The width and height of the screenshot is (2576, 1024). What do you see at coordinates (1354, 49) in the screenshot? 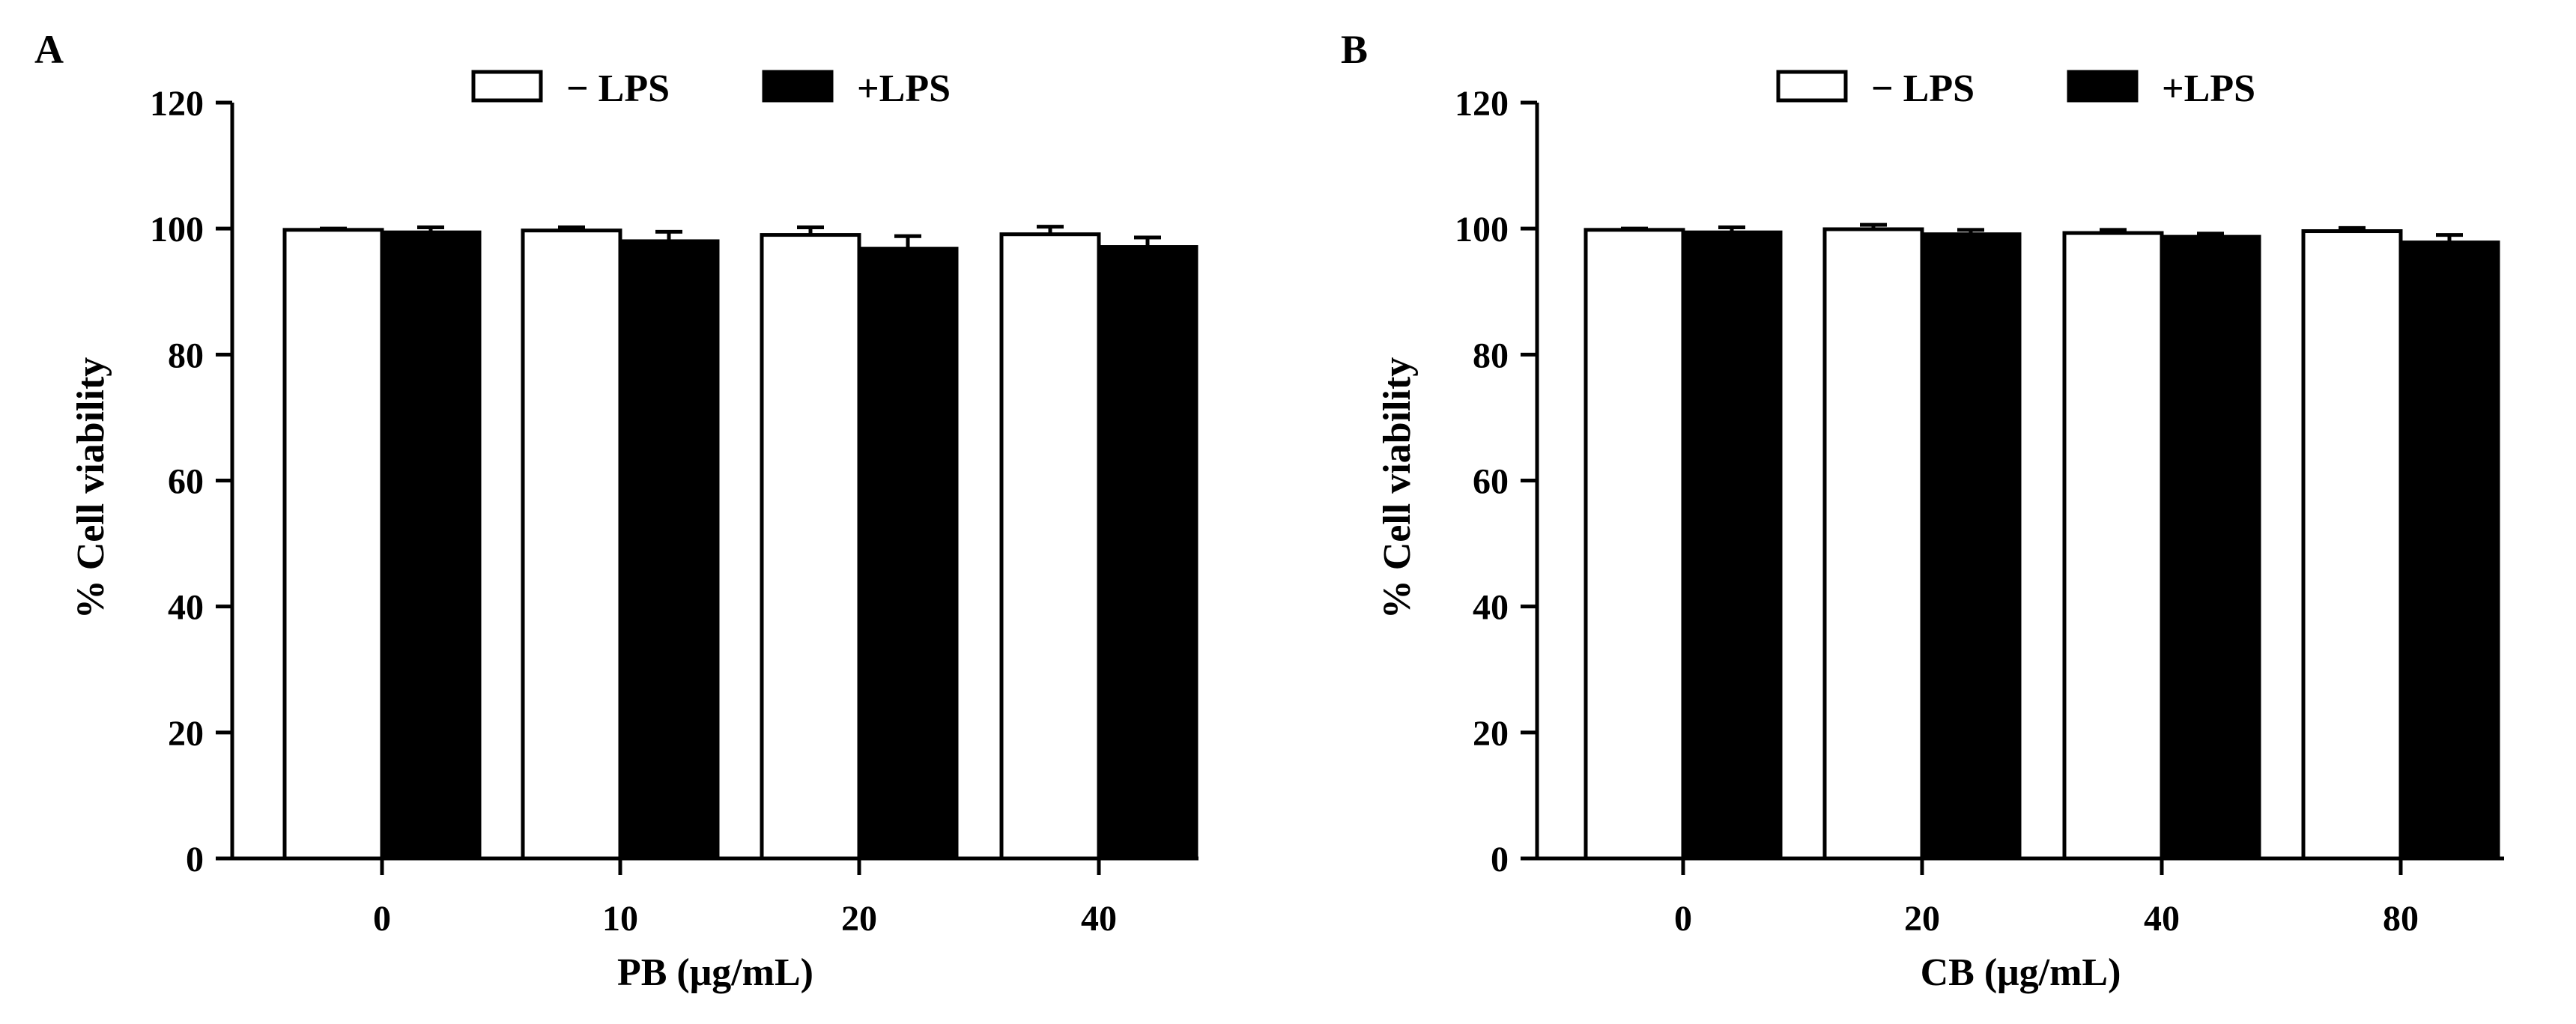
I see `panel-label: B` at bounding box center [1354, 49].